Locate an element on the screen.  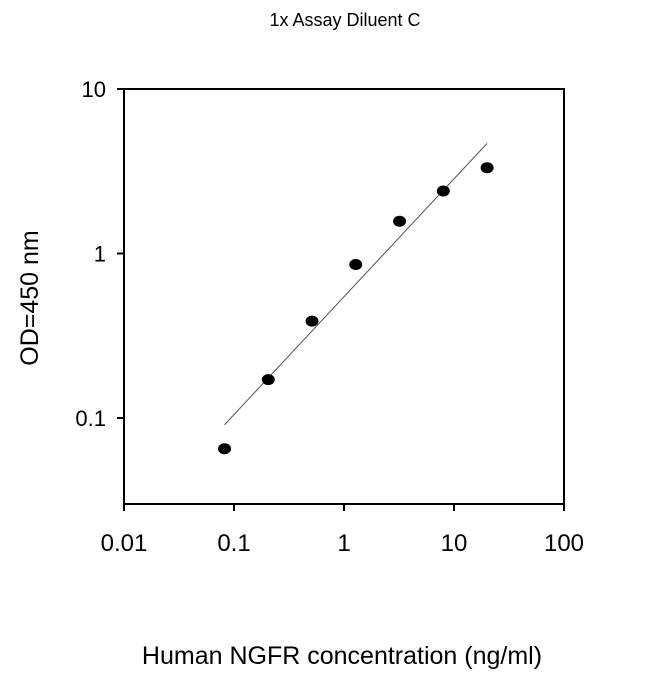
chart-title: 1x Assay Diluent C is located at coordinates (344, 20).